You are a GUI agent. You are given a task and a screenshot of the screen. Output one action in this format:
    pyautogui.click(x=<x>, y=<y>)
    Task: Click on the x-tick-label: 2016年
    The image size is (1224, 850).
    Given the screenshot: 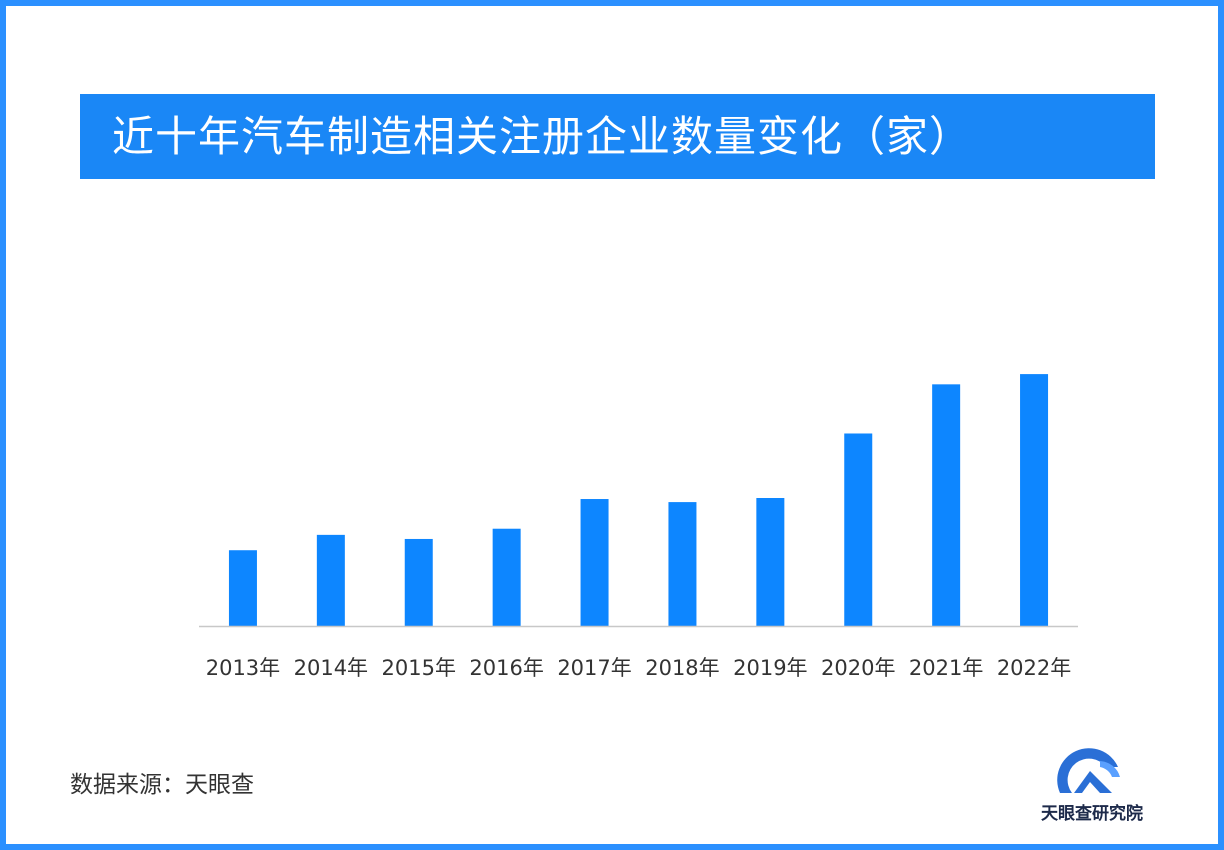 What is the action you would take?
    pyautogui.click(x=506, y=668)
    